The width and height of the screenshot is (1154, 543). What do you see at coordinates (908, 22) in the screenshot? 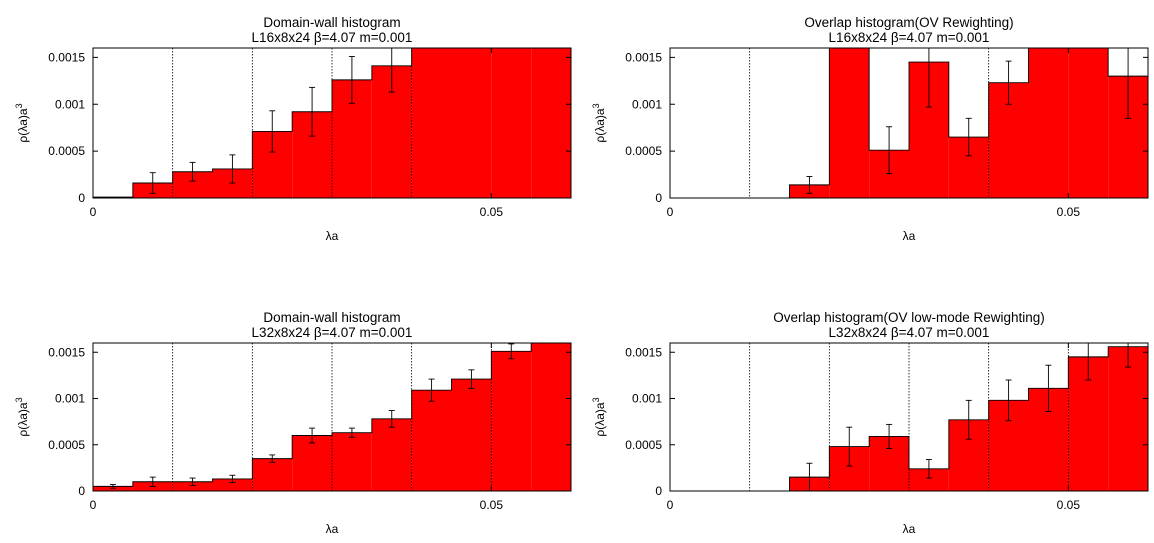
I see `chart-title: Overlap histogram(OV Rewighting)` at bounding box center [908, 22].